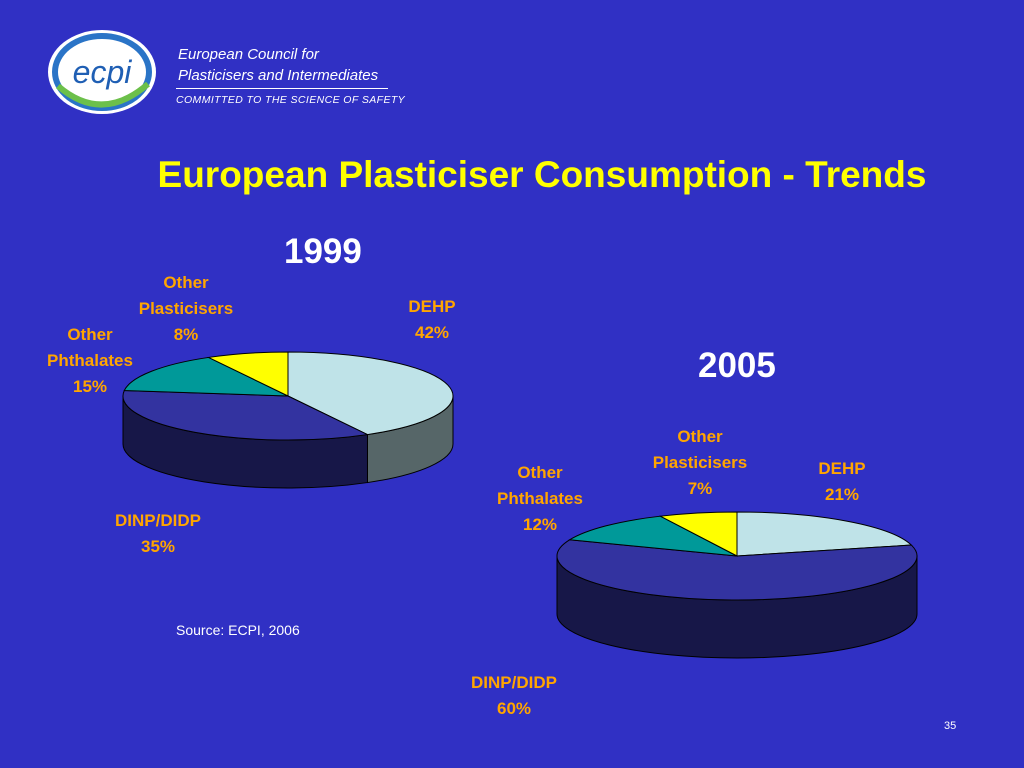 This screenshot has width=1024, height=768. I want to click on ecpi-logo-icon: ecpi, so click(102, 72).